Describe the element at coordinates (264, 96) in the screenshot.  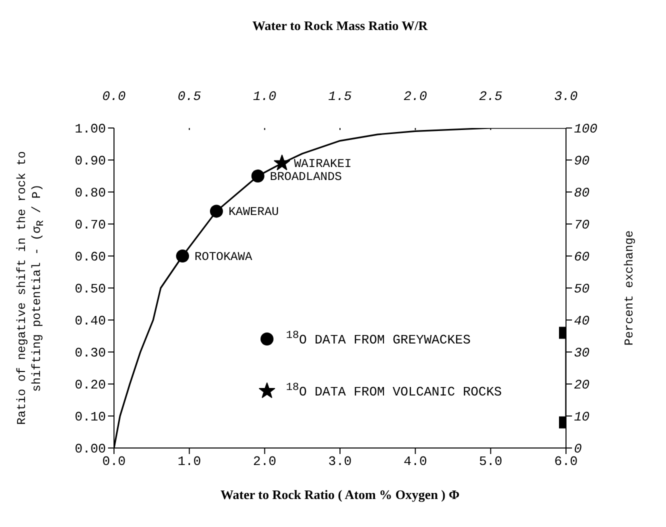
I see `x2-tick-label: 1.0` at that location.